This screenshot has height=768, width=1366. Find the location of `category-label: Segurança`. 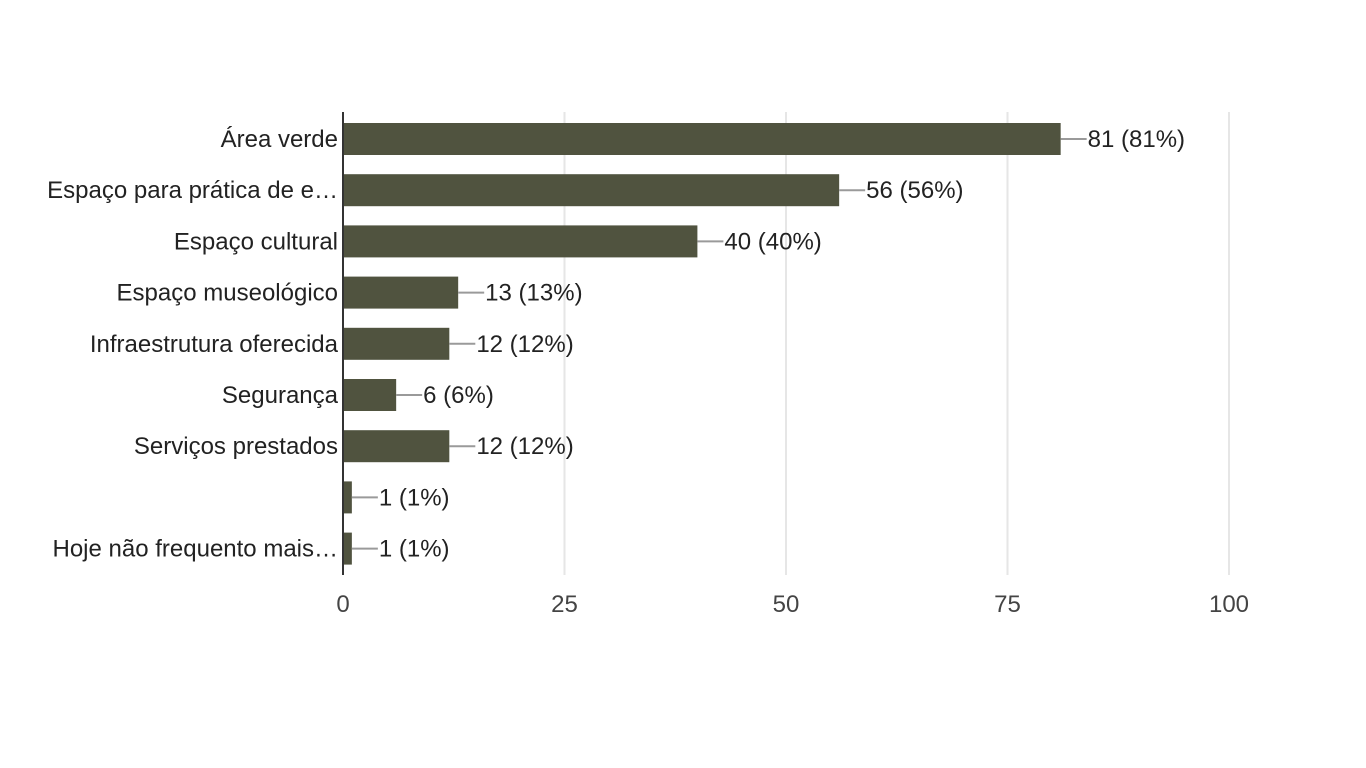

category-label: Segurança is located at coordinates (280, 395).